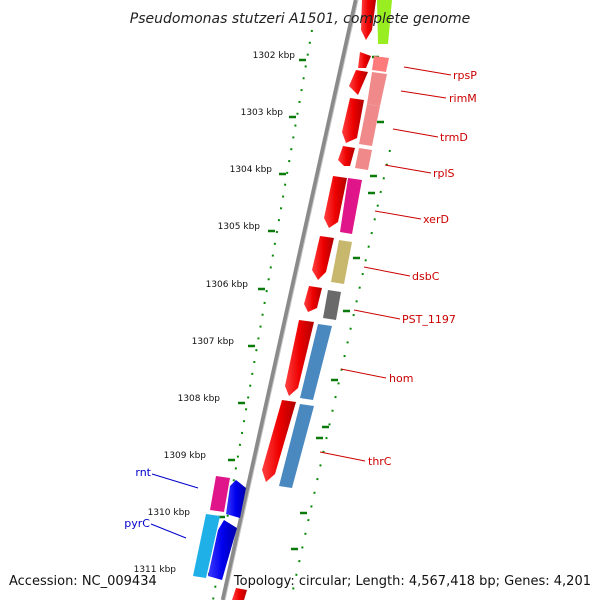 This screenshot has height=600, width=600. Describe the element at coordinates (137, 523) in the screenshot. I see `gene-label-pyrC: pyrC` at that location.